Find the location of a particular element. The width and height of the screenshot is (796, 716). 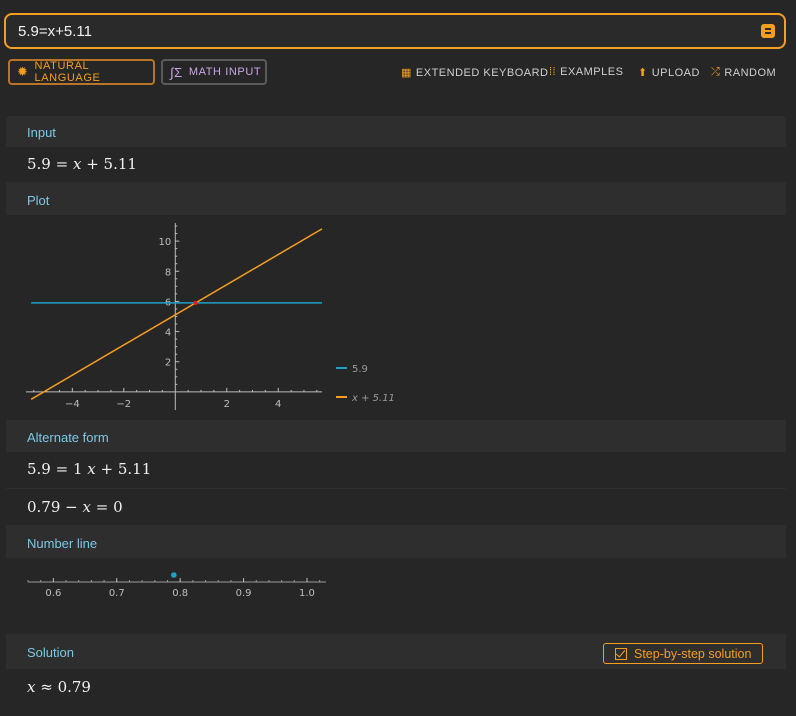

number-line-tick-label: 0.7 is located at coordinates (117, 593).